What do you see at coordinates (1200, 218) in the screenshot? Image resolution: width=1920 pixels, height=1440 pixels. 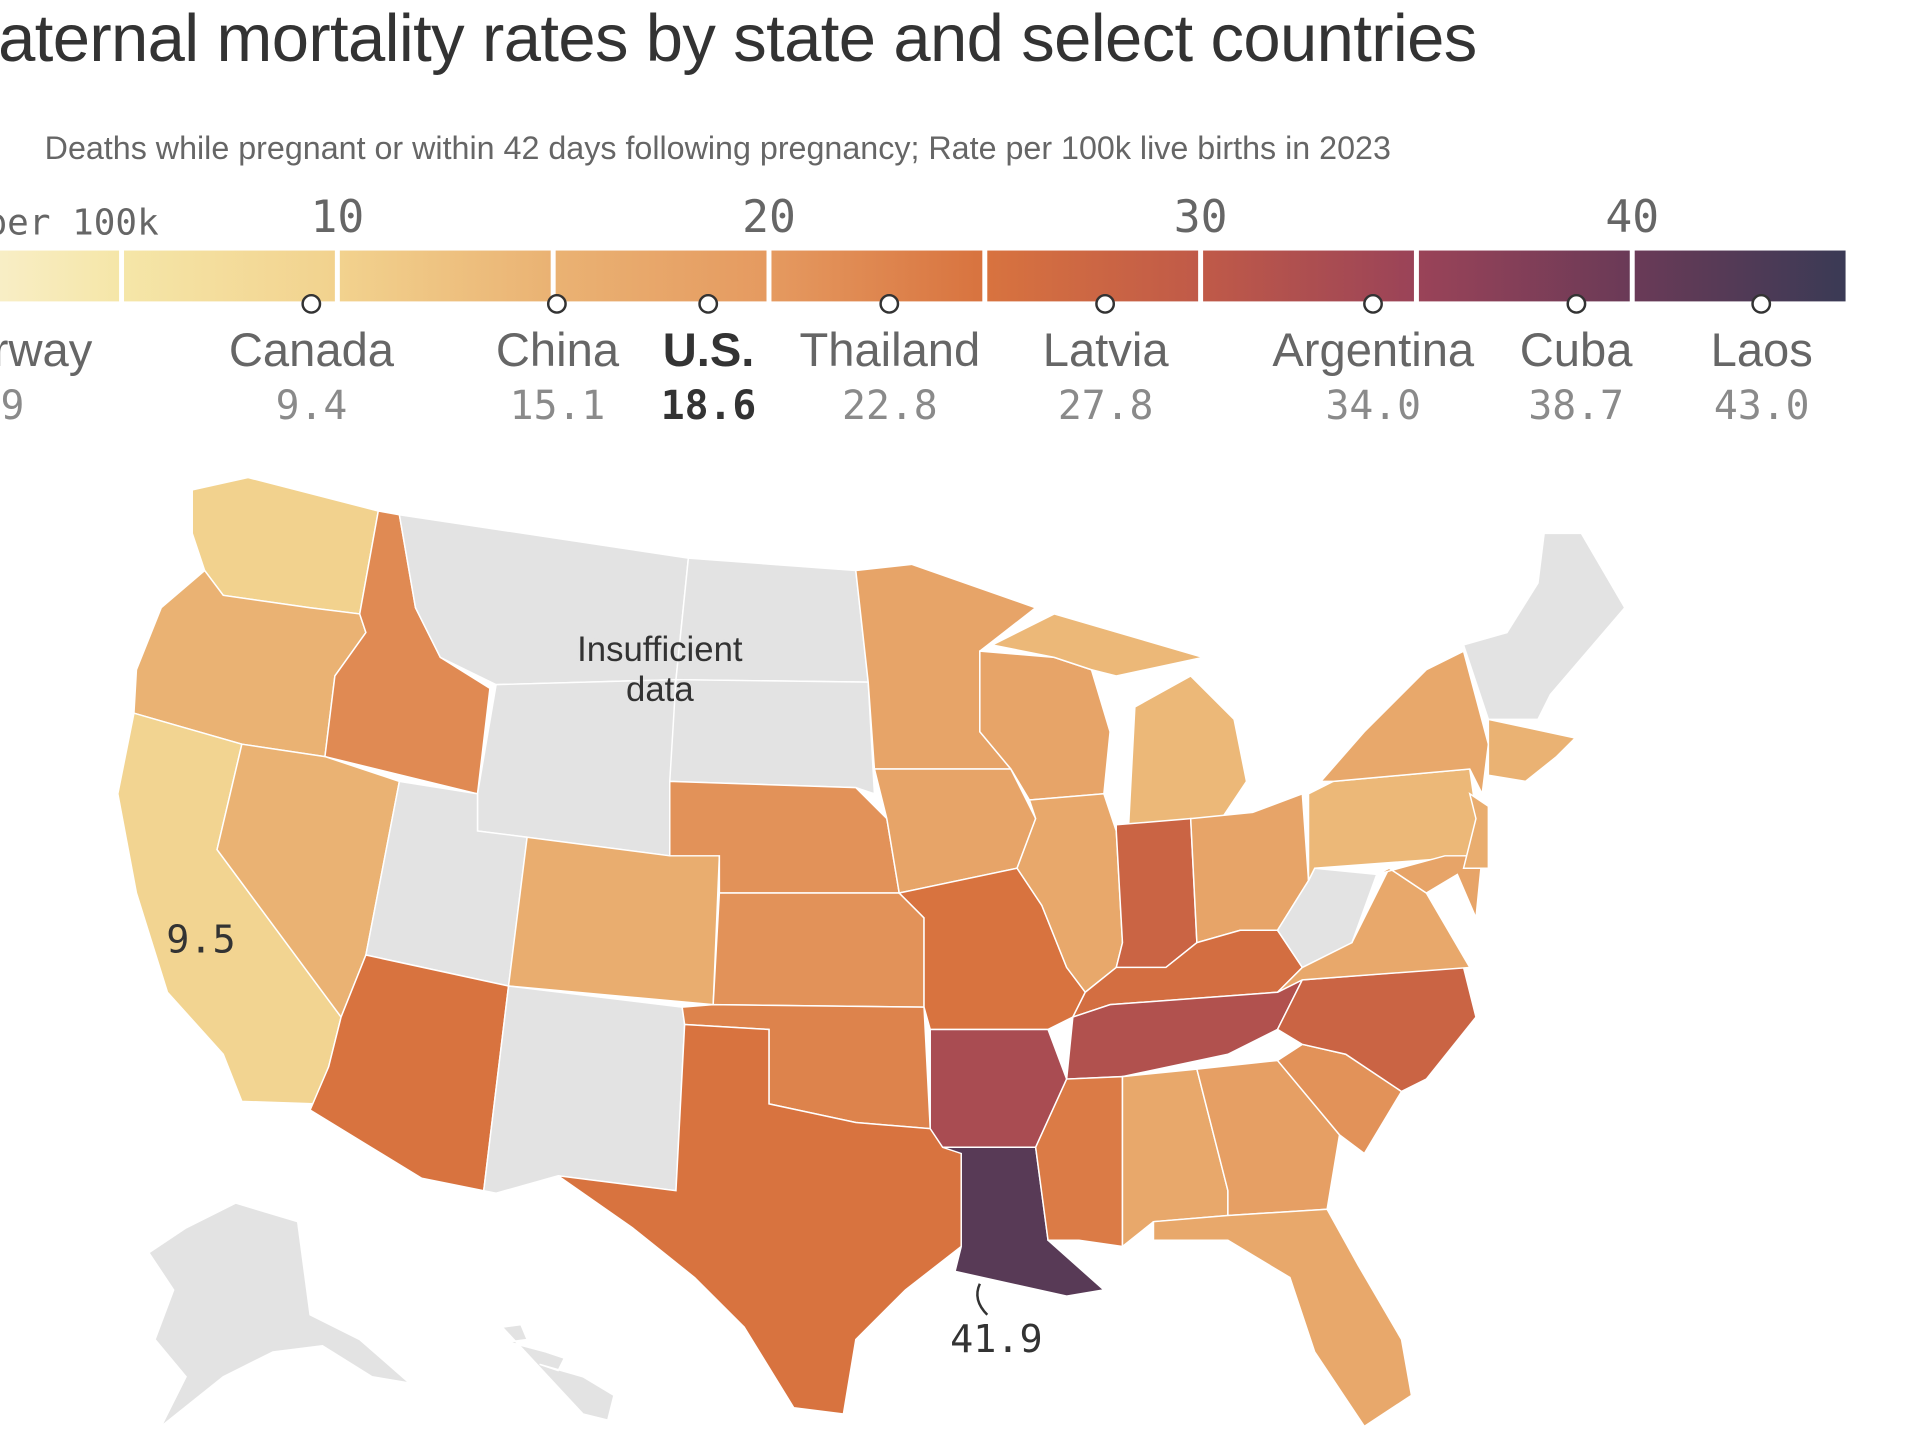 I see `legend-tick-label: 30` at bounding box center [1200, 218].